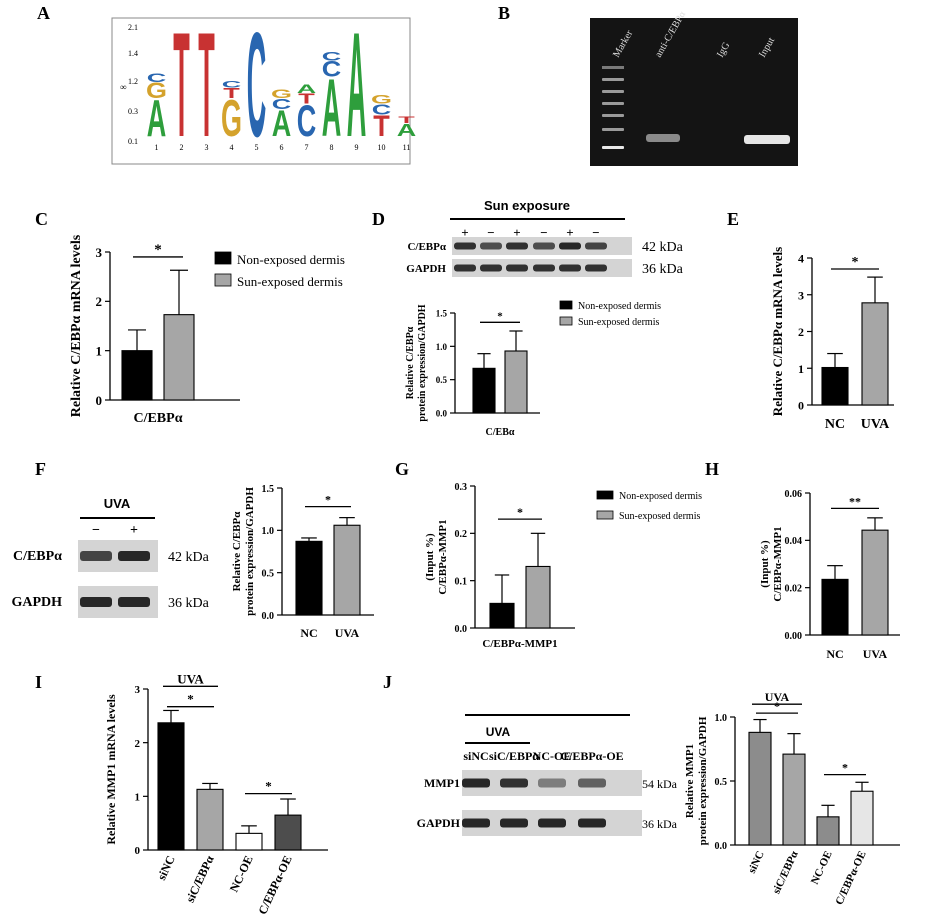  I want to click on blot-row-label: MMP1, so click(442, 783).